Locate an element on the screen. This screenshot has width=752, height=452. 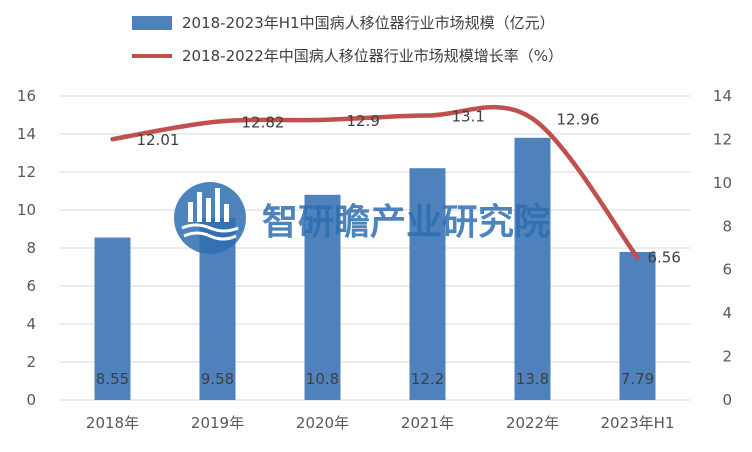
right-y-axis: 0 2 4 6 8 10 12 14 is located at coordinates (722, 248).